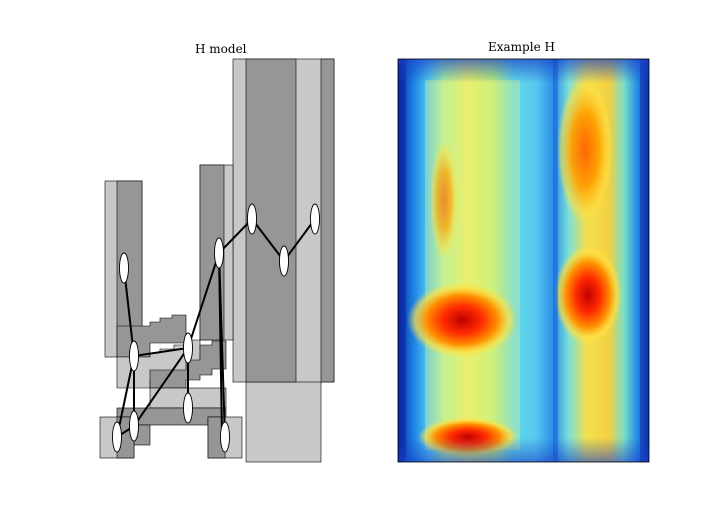  What do you see at coordinates (521, 47) in the screenshot?
I see `example-h-title: Example H` at bounding box center [521, 47].